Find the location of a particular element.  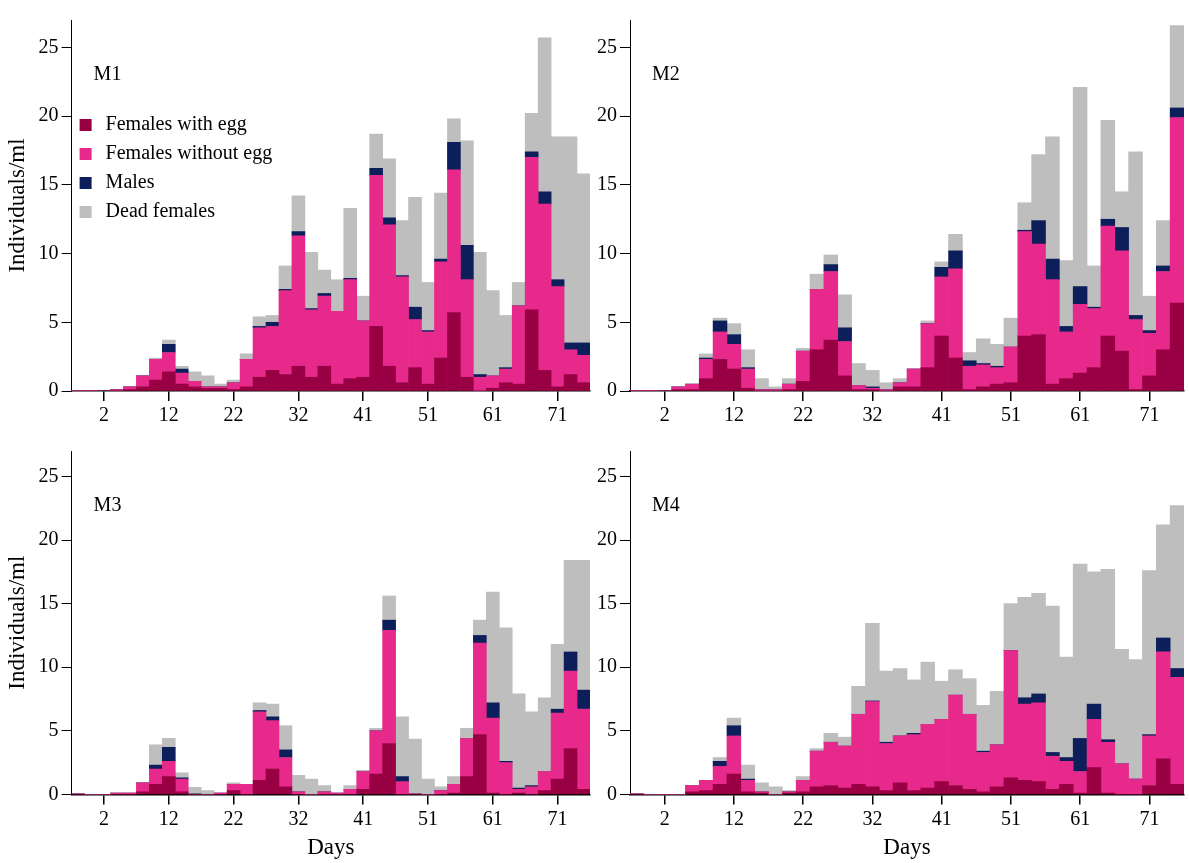

legend-label: Dead females is located at coordinates (160, 210).